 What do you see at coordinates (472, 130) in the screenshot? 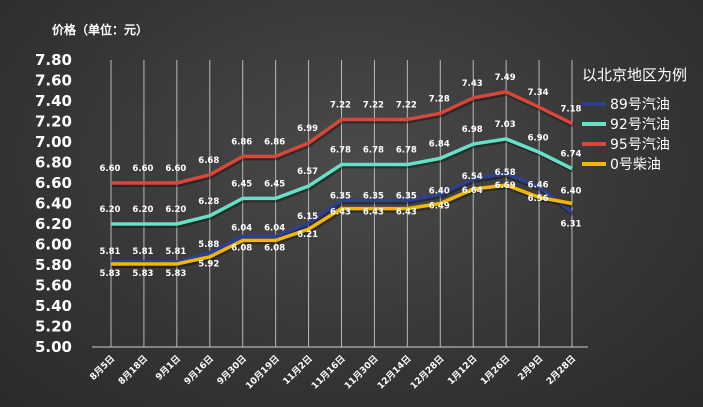
I see `data-label: 6.98` at bounding box center [472, 130].